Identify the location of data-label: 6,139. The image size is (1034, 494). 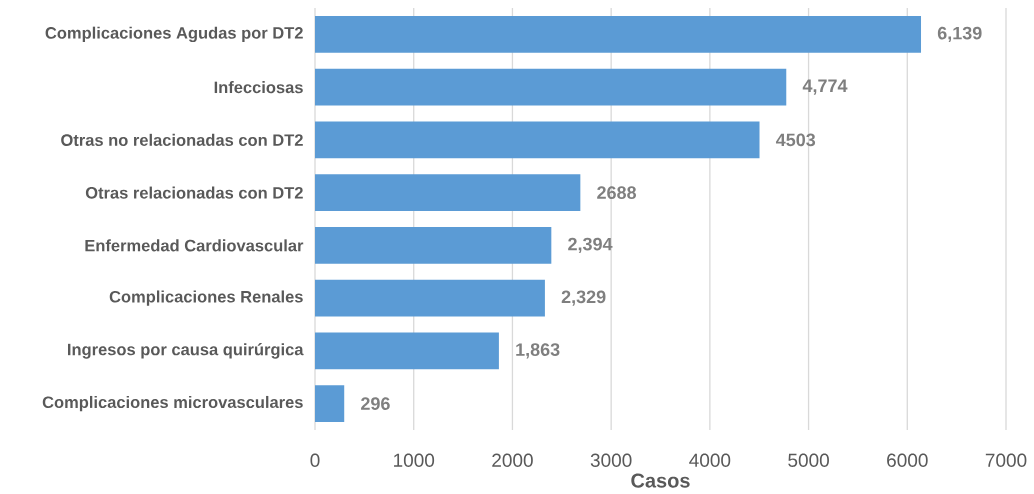
(959, 34).